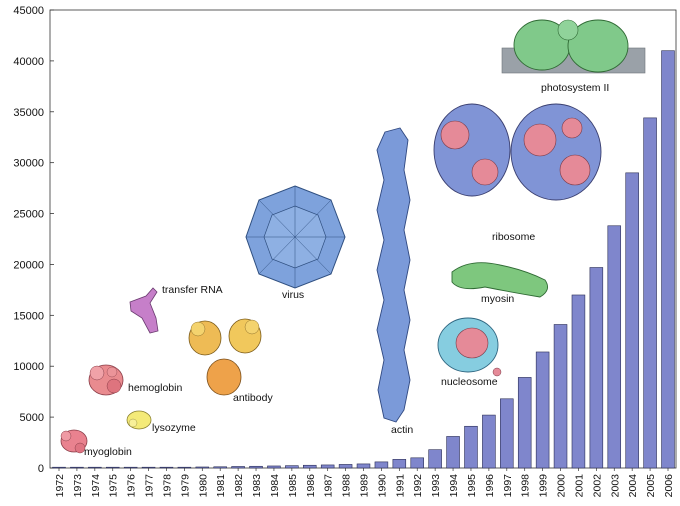 The image size is (680, 506). I want to click on label-hemoglobin: hemoglobin, so click(155, 388).